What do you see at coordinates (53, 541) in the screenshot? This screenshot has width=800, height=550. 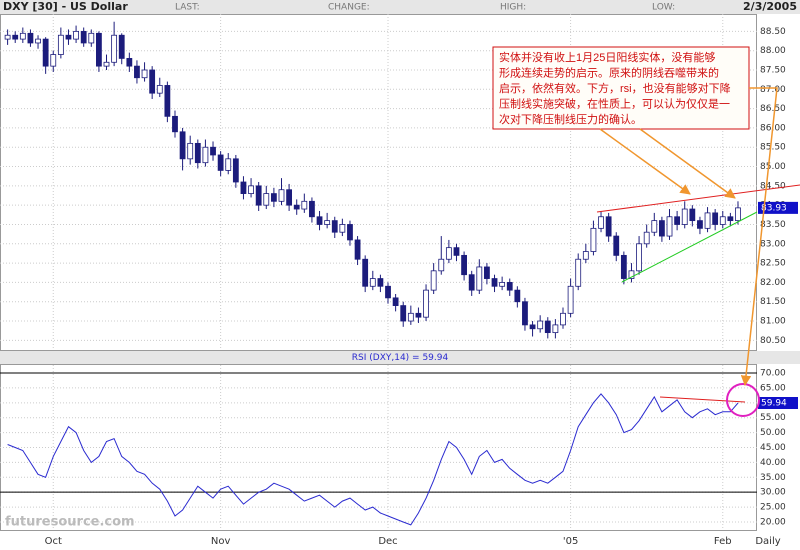 I see `x-tick-label: Oct` at bounding box center [53, 541].